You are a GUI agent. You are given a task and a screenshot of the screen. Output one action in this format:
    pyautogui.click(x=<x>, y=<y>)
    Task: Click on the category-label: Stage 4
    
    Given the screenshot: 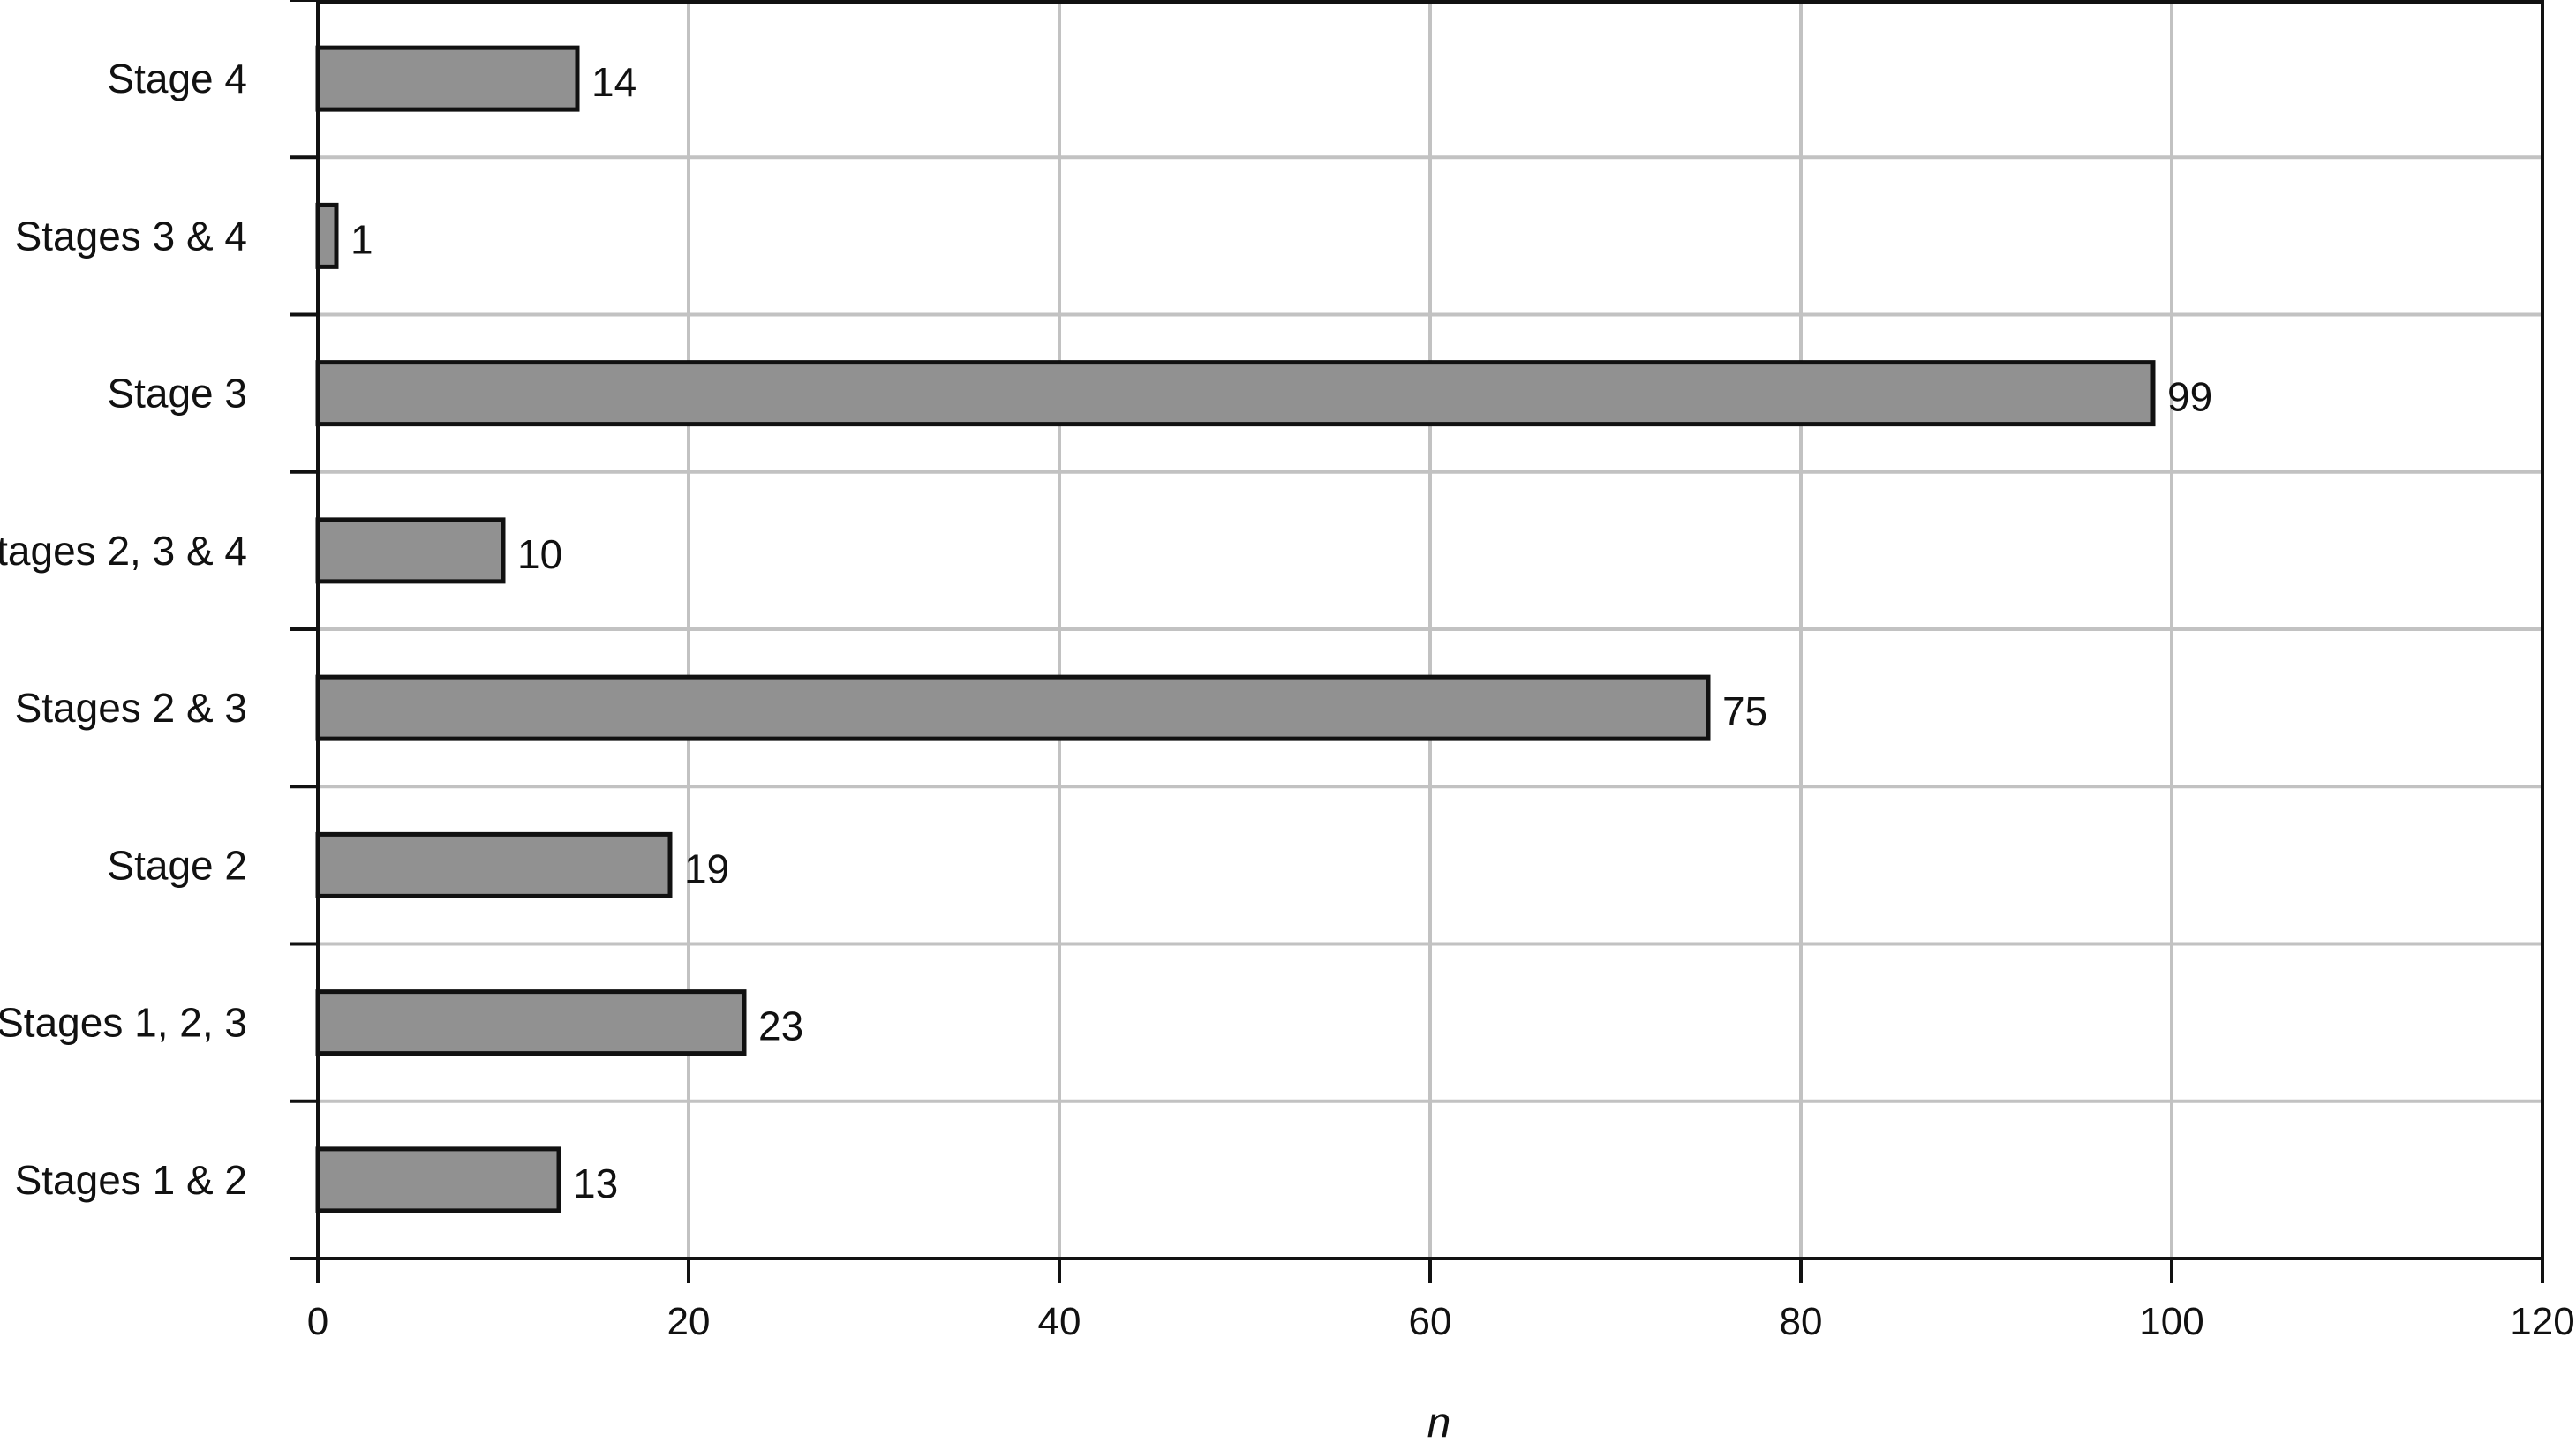 What is the action you would take?
    pyautogui.click(x=177, y=79)
    